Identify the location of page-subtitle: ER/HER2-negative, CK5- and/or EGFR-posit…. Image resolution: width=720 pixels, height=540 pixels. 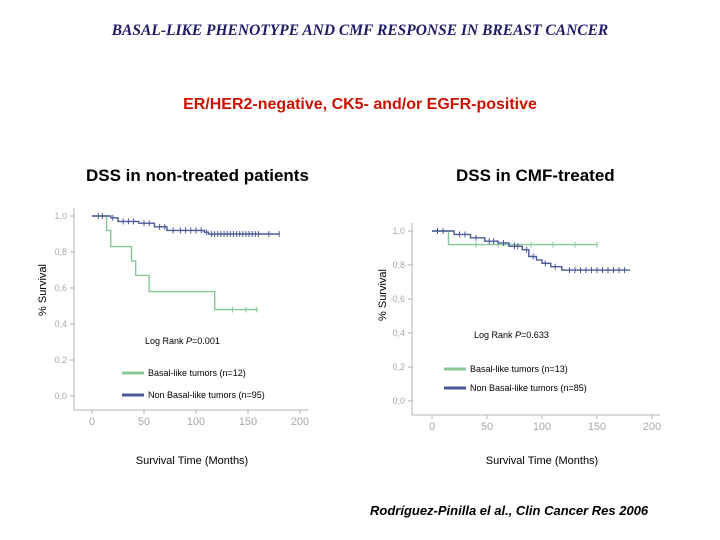
(360, 104).